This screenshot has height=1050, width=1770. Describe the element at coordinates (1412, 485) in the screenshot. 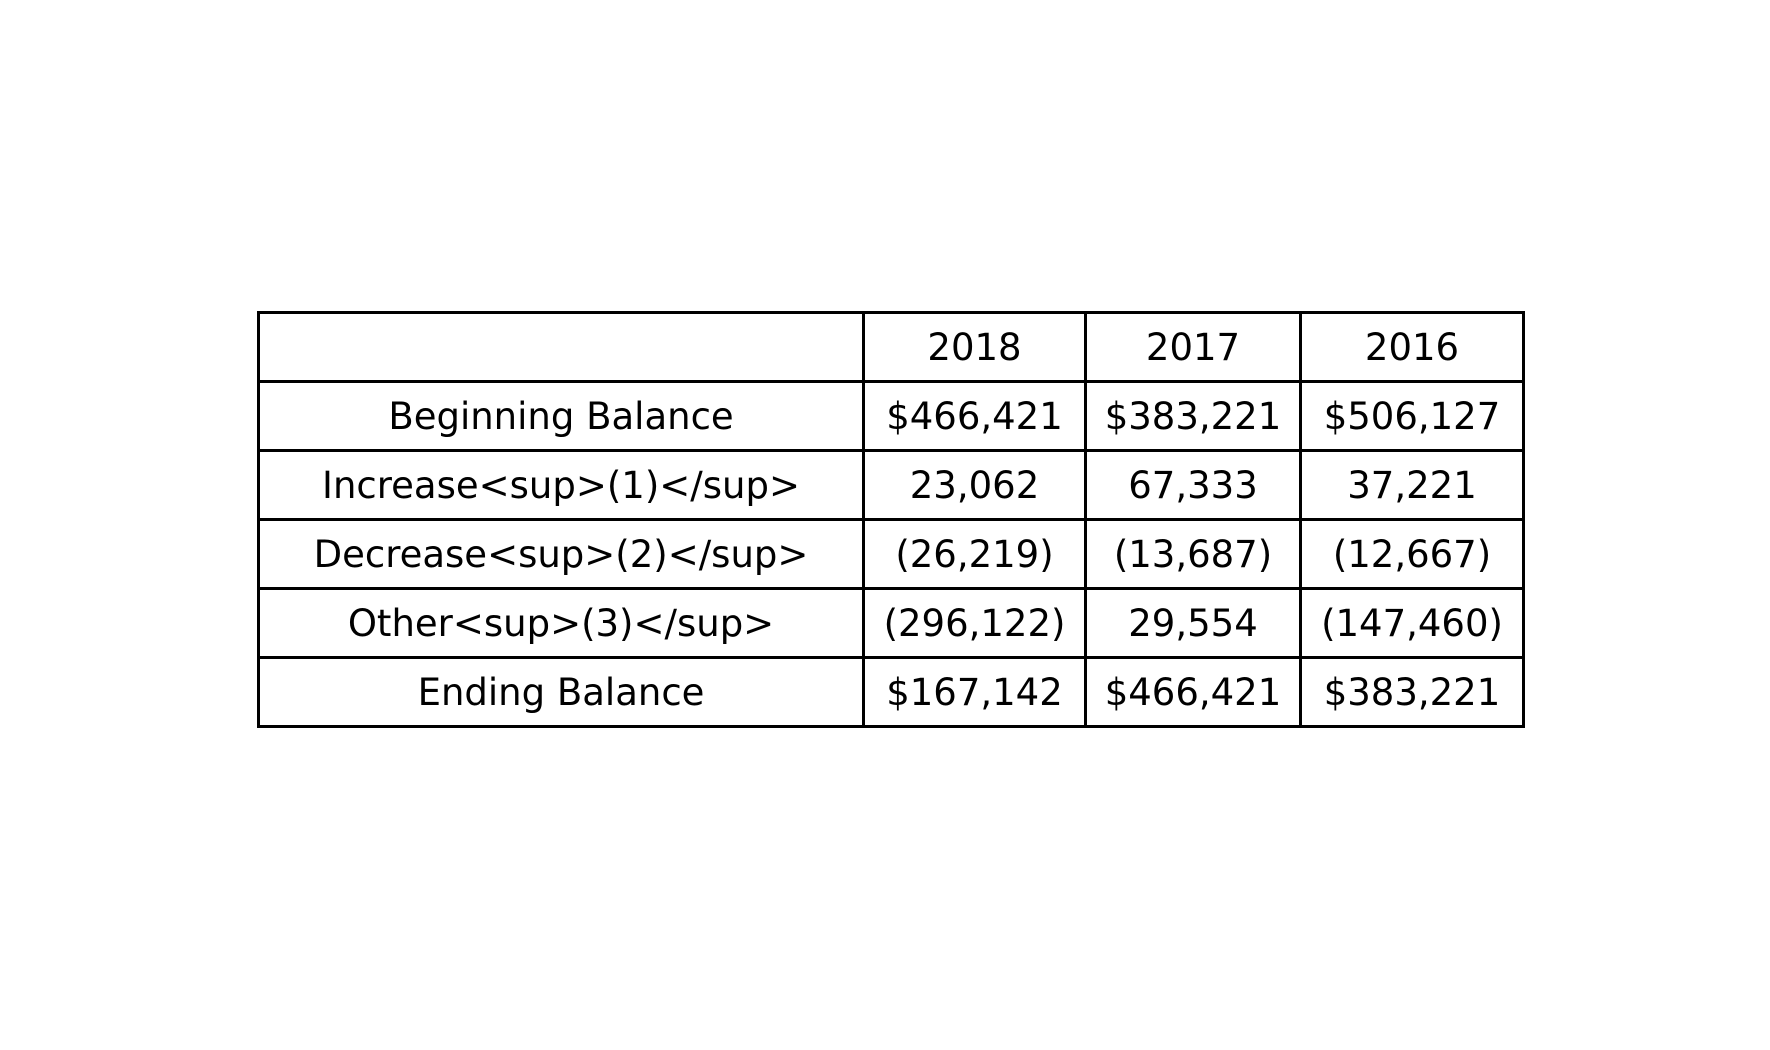

I see `cell-2016: 37,221` at that location.